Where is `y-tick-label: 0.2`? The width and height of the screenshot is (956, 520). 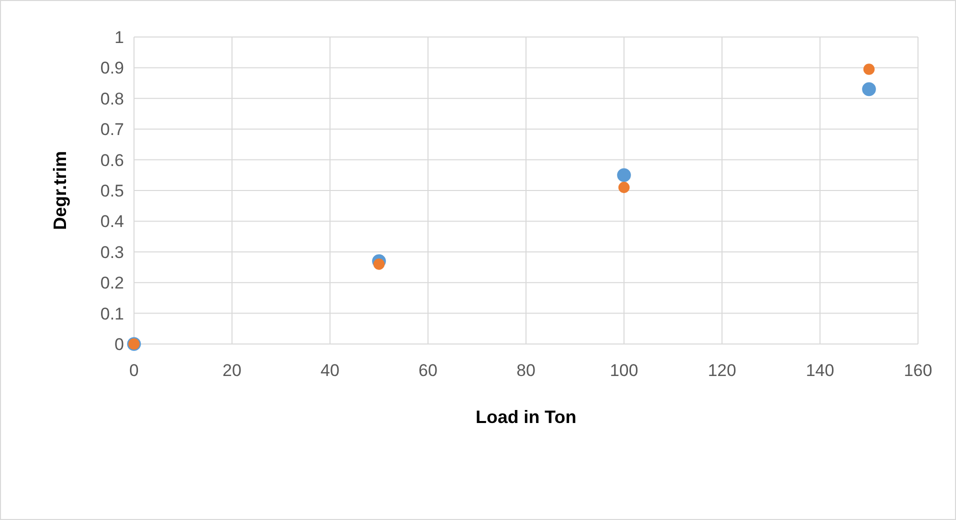
y-tick-label: 0.2 is located at coordinates (112, 283).